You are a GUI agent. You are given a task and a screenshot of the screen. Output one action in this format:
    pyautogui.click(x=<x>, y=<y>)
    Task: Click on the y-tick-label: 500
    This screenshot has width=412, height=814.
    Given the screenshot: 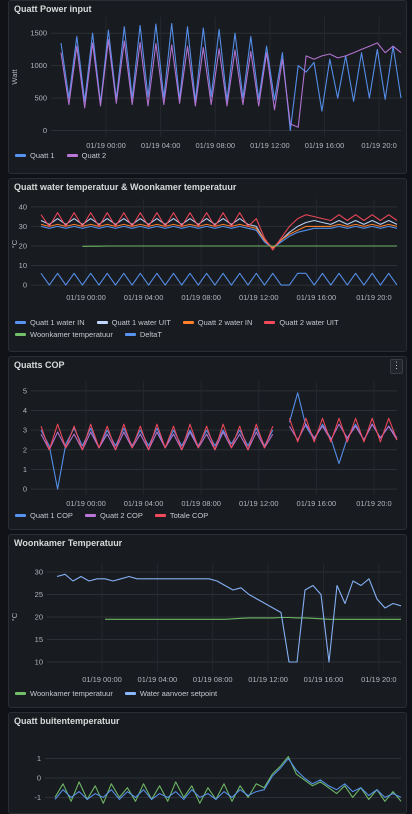 What is the action you would take?
    pyautogui.click(x=40, y=98)
    